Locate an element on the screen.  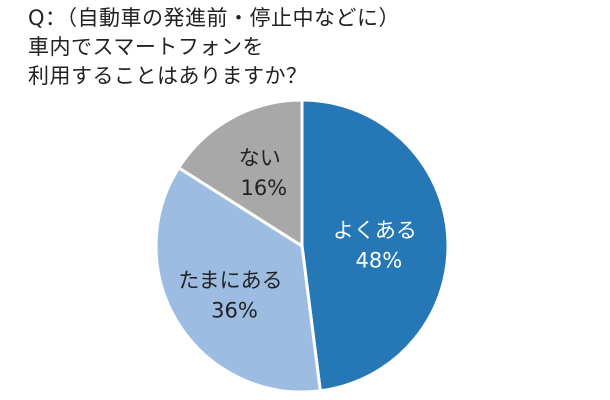
slice-value-1: 36% is located at coordinates (234, 310).